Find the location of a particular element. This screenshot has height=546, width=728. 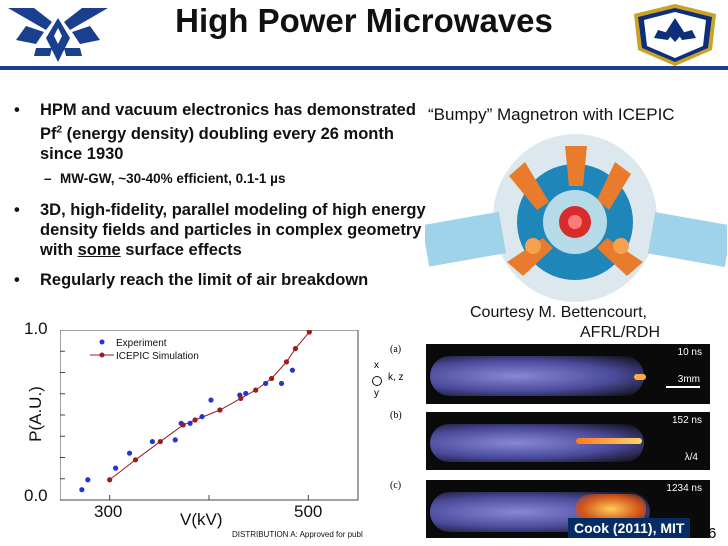

hotspot-a is located at coordinates (640, 377).